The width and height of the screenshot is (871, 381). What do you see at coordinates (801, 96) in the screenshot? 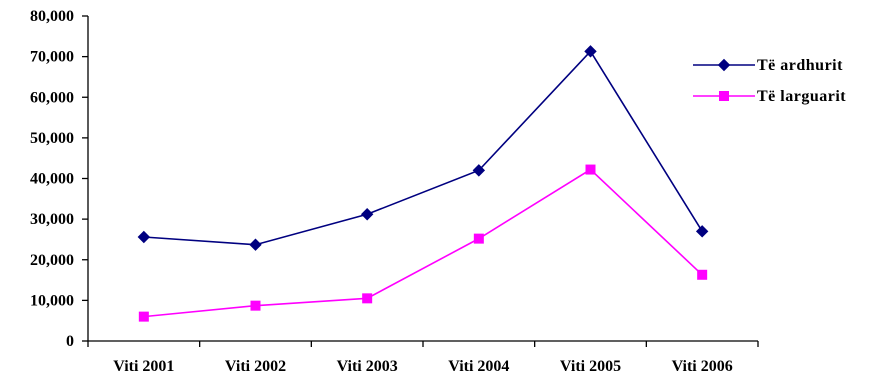
I see `legend-label: Të larguarit` at bounding box center [801, 96].